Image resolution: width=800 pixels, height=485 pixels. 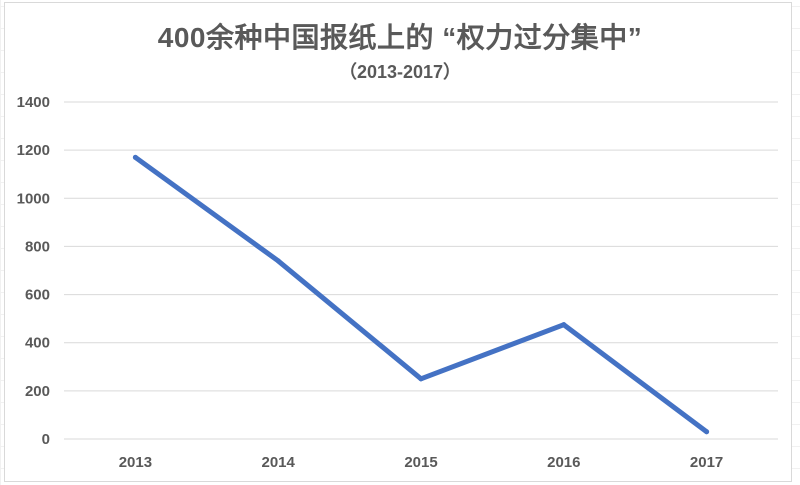 What do you see at coordinates (33, 198) in the screenshot?
I see `y-tick-label: 1000` at bounding box center [33, 198].